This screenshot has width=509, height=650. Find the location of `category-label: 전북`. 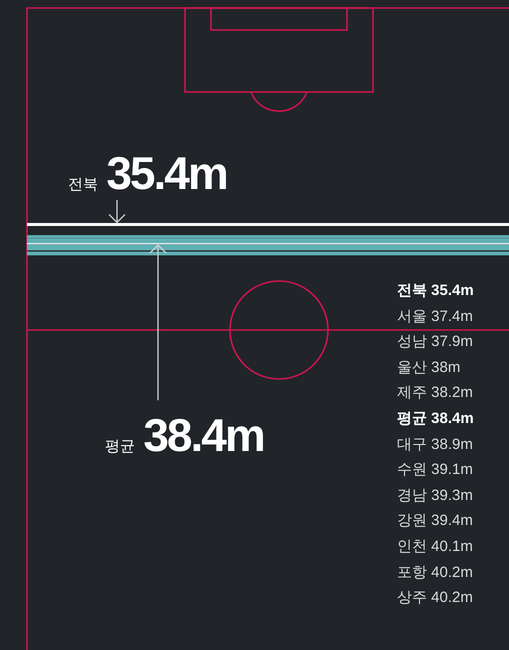

category-label: 전북 is located at coordinates (412, 290).